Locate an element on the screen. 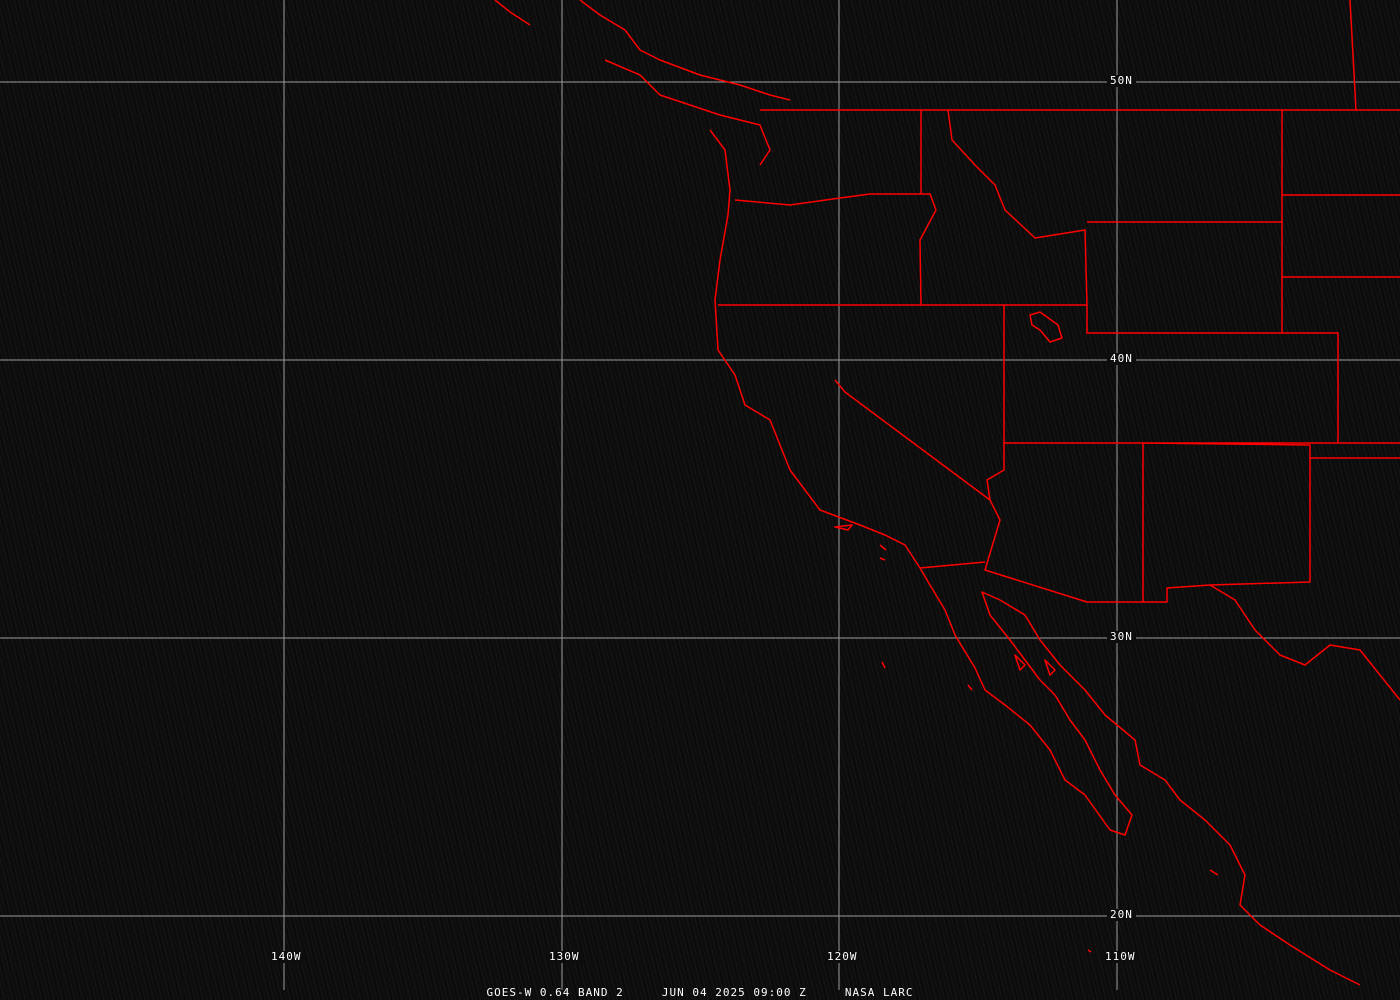  great-salt-lake is located at coordinates (1046, 327).